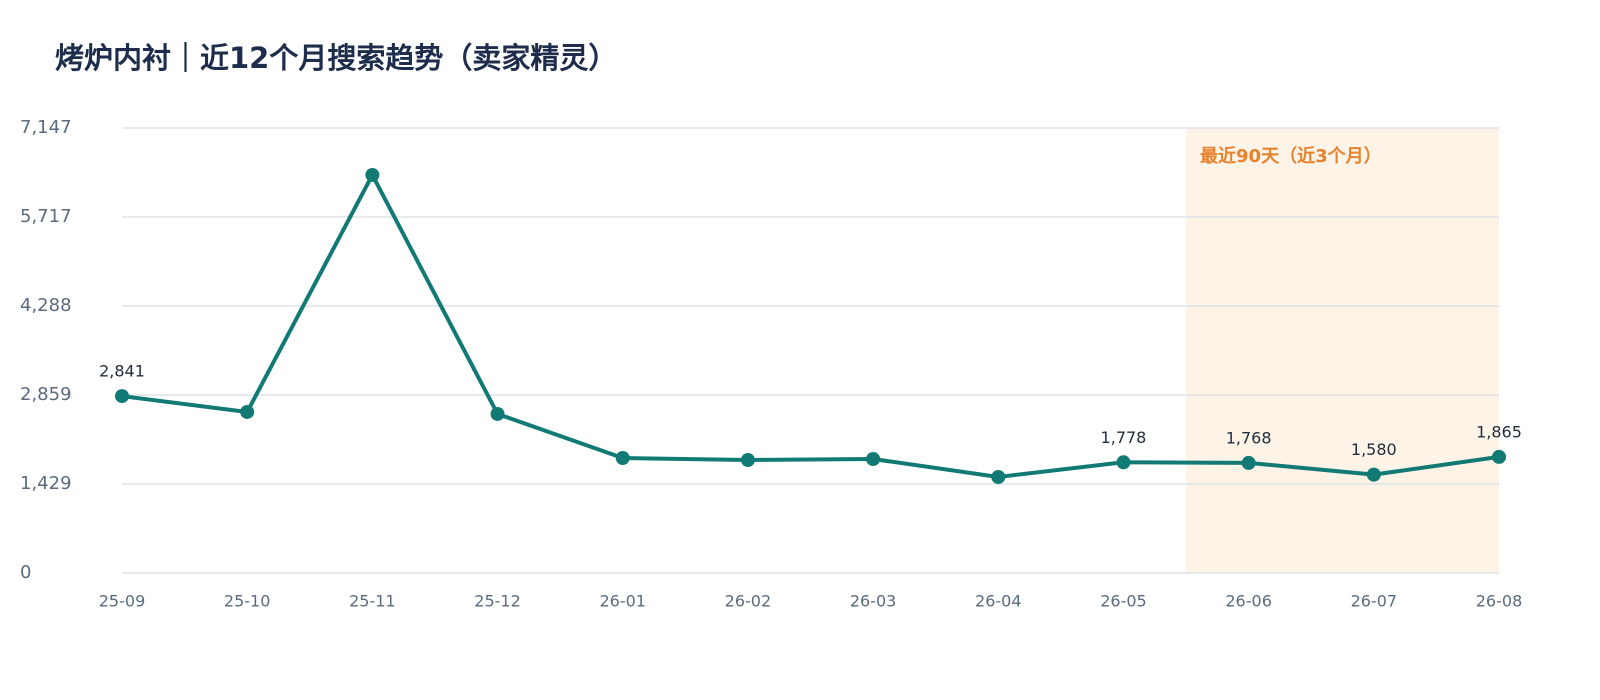 The image size is (1600, 700). What do you see at coordinates (622, 601) in the screenshot?
I see `x-tick-label: 26-01` at bounding box center [622, 601].